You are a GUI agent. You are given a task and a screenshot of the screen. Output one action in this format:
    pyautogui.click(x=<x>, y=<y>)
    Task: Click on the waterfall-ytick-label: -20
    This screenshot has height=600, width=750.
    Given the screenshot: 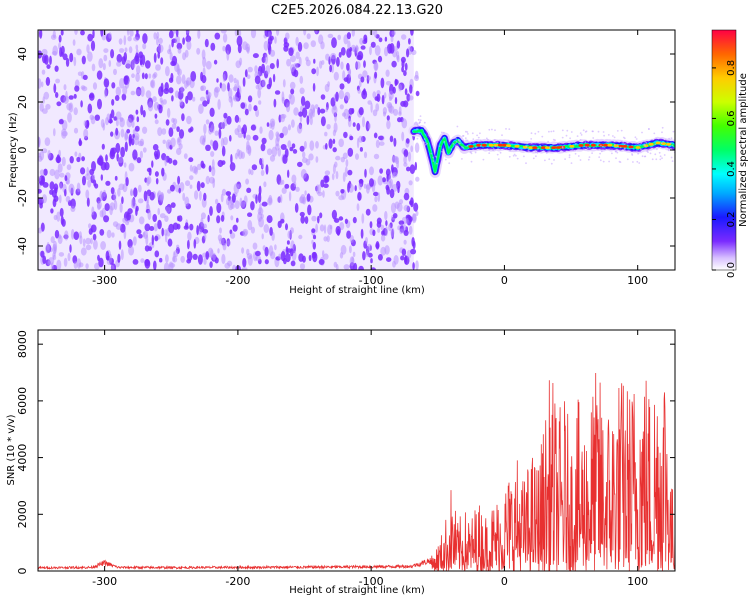 What is the action you would take?
    pyautogui.click(x=22, y=198)
    